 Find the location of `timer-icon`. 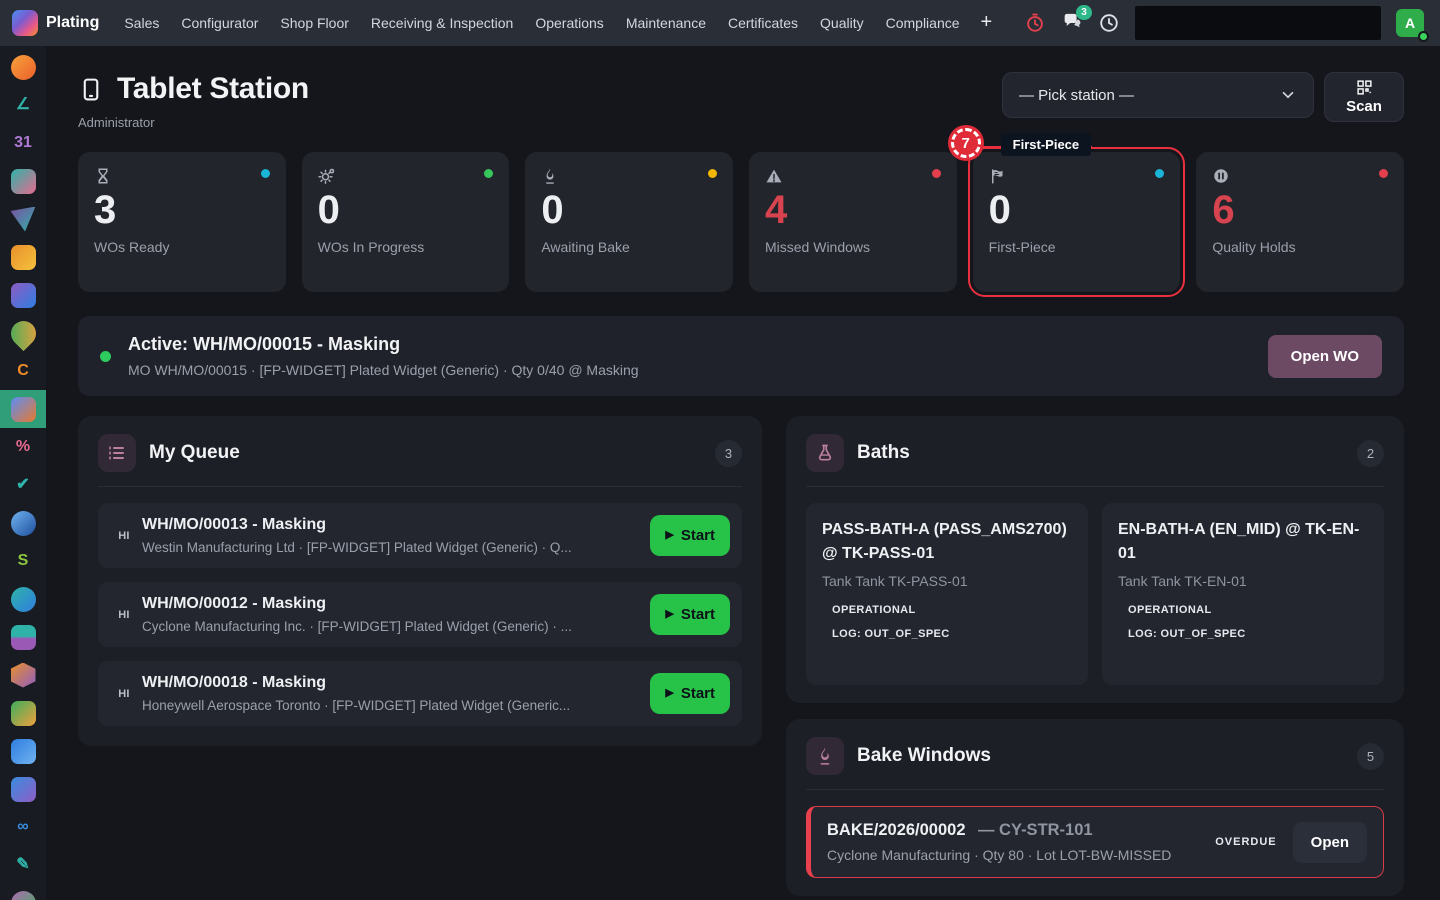

timer-icon is located at coordinates (1035, 23).